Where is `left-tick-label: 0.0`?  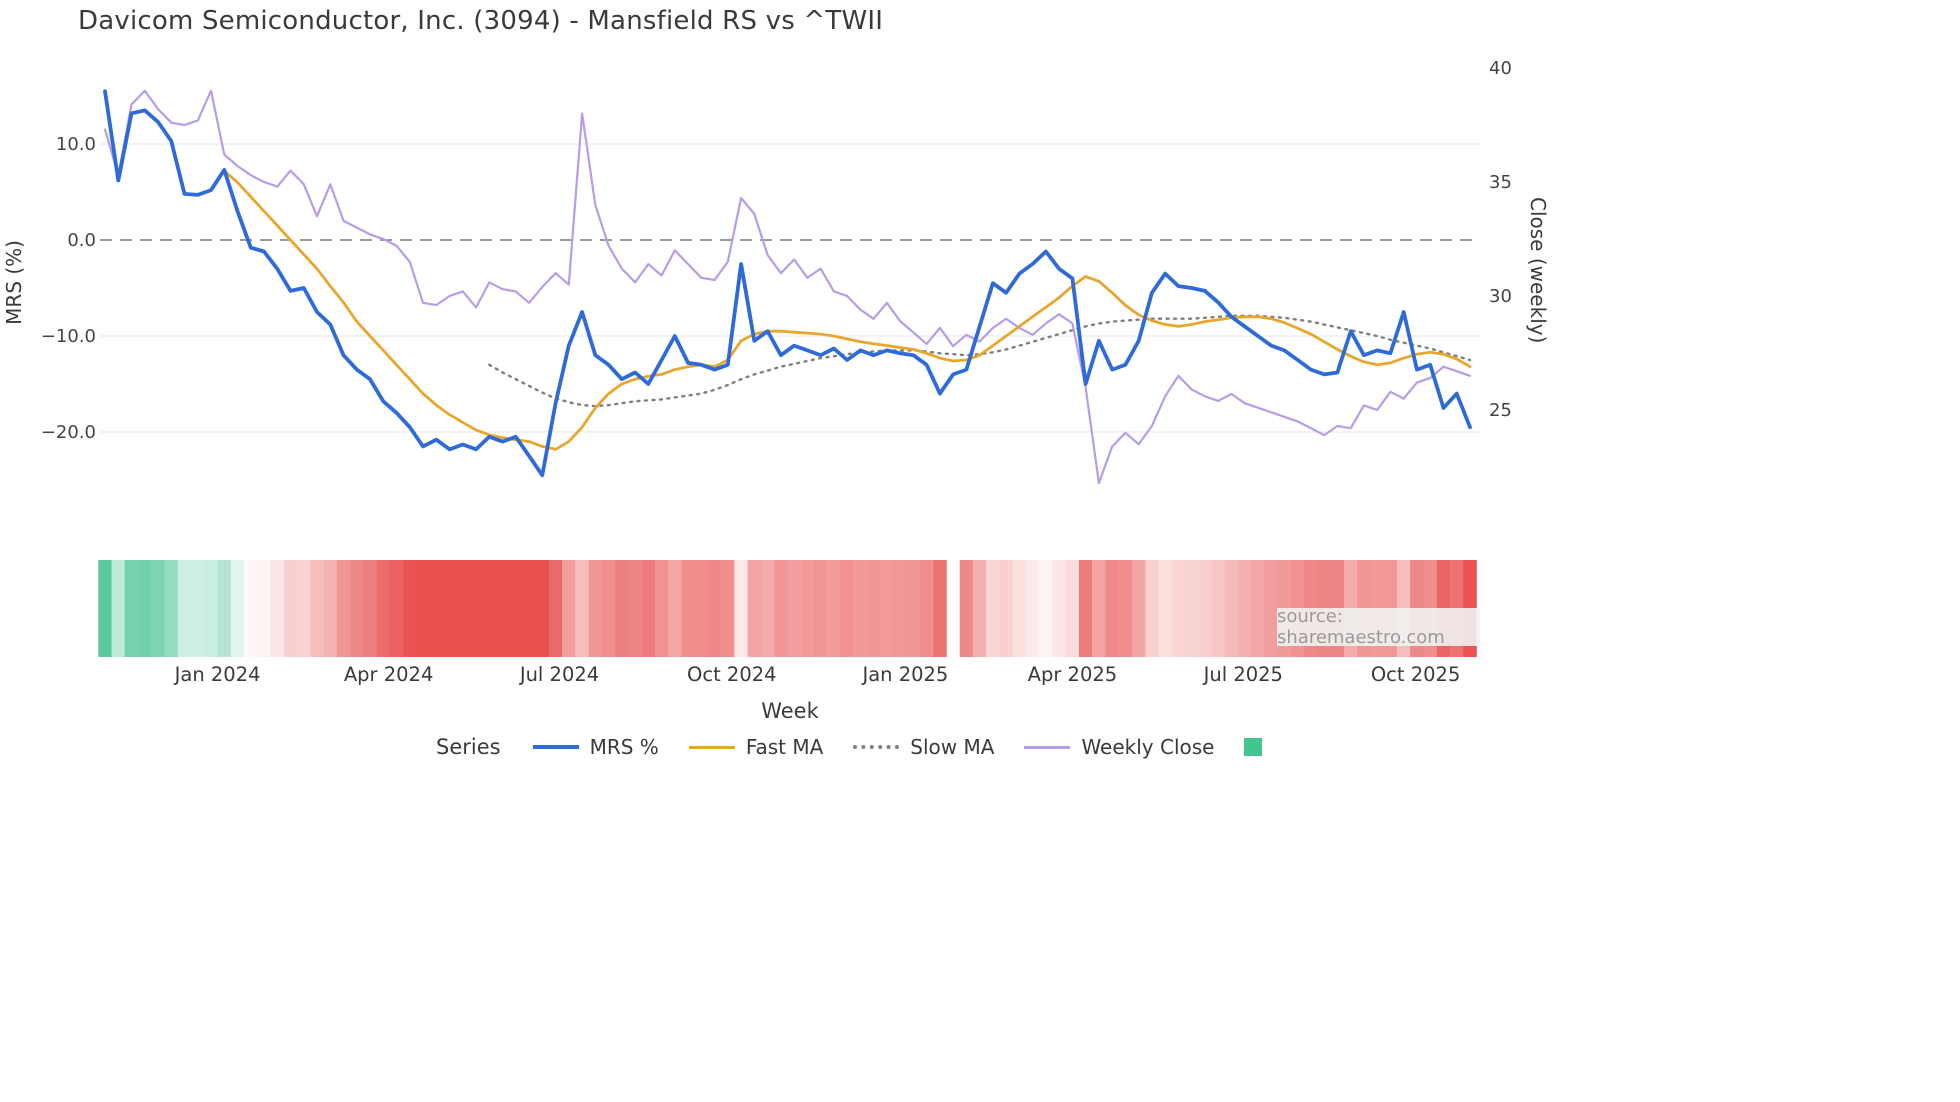 left-tick-label: 0.0 is located at coordinates (81, 240).